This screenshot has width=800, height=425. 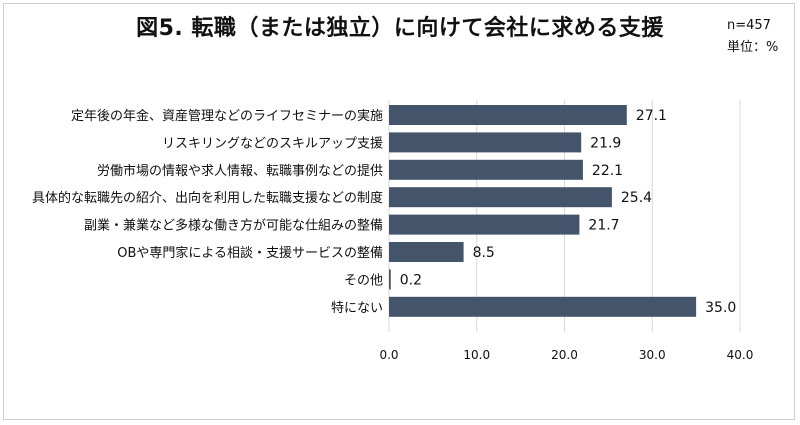 What do you see at coordinates (233, 226) in the screenshot?
I see `category-label: 副業・兼業など多様な働き方が可能な仕組みの整備` at bounding box center [233, 226].